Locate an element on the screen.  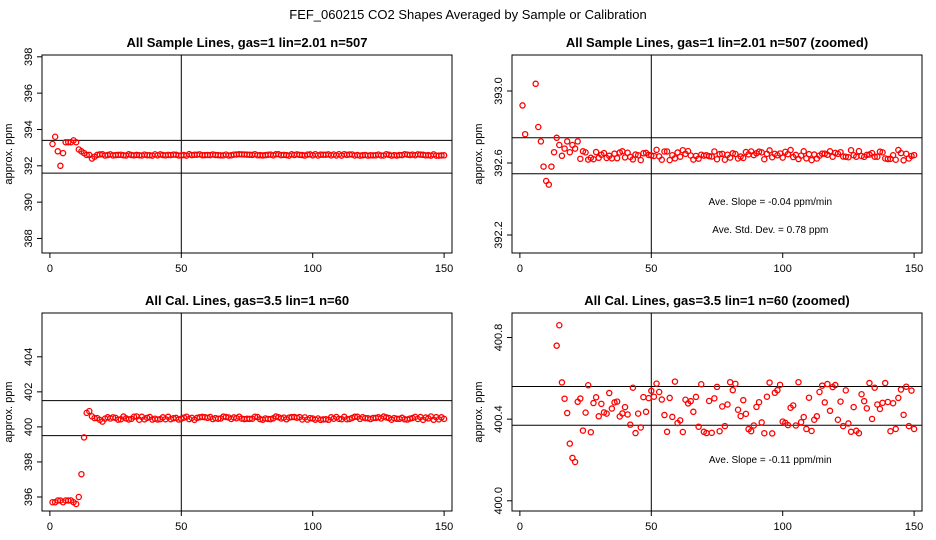
p2-ytick-label-1: 392.6 is located at coordinates (499, 163).